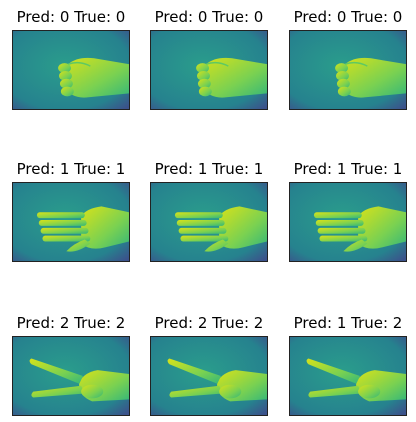 This screenshot has width=416, height=422. I want to click on panel-2: Pred: 0 True: 0, so click(209, 59).